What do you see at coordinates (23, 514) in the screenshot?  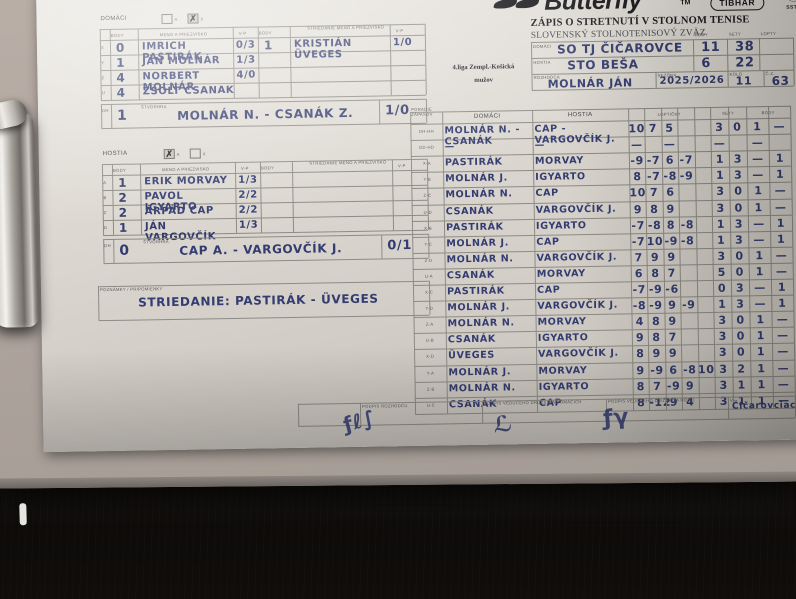 I see `clip-highlight` at bounding box center [23, 514].